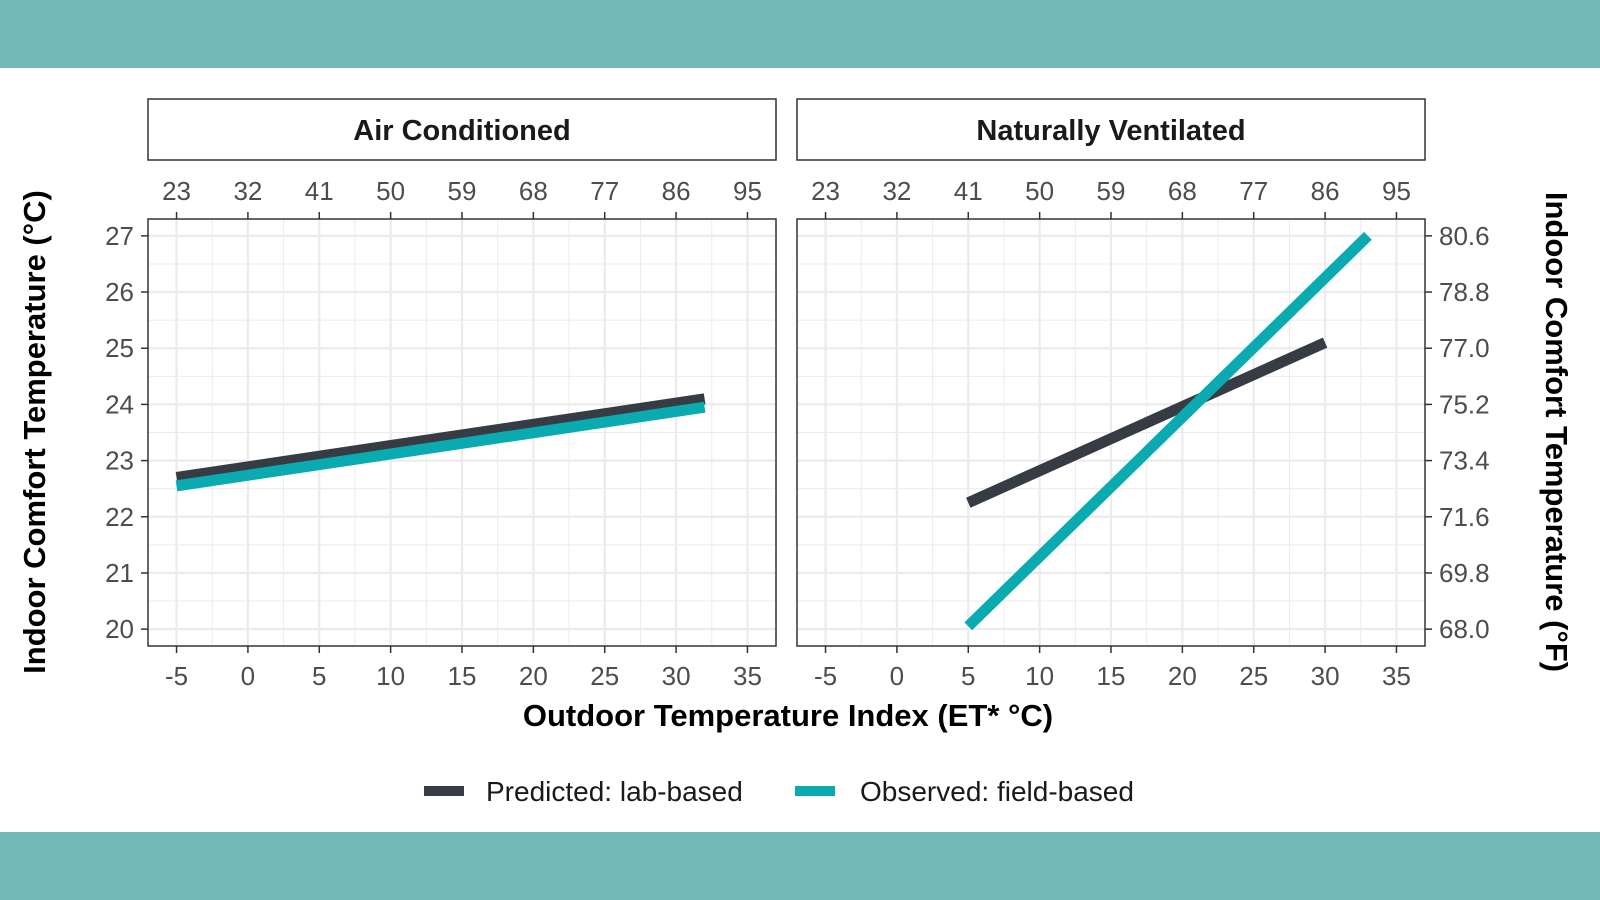 The height and width of the screenshot is (900, 1600). I want to click on y-right-tick-label: 78.8, so click(1464, 292).